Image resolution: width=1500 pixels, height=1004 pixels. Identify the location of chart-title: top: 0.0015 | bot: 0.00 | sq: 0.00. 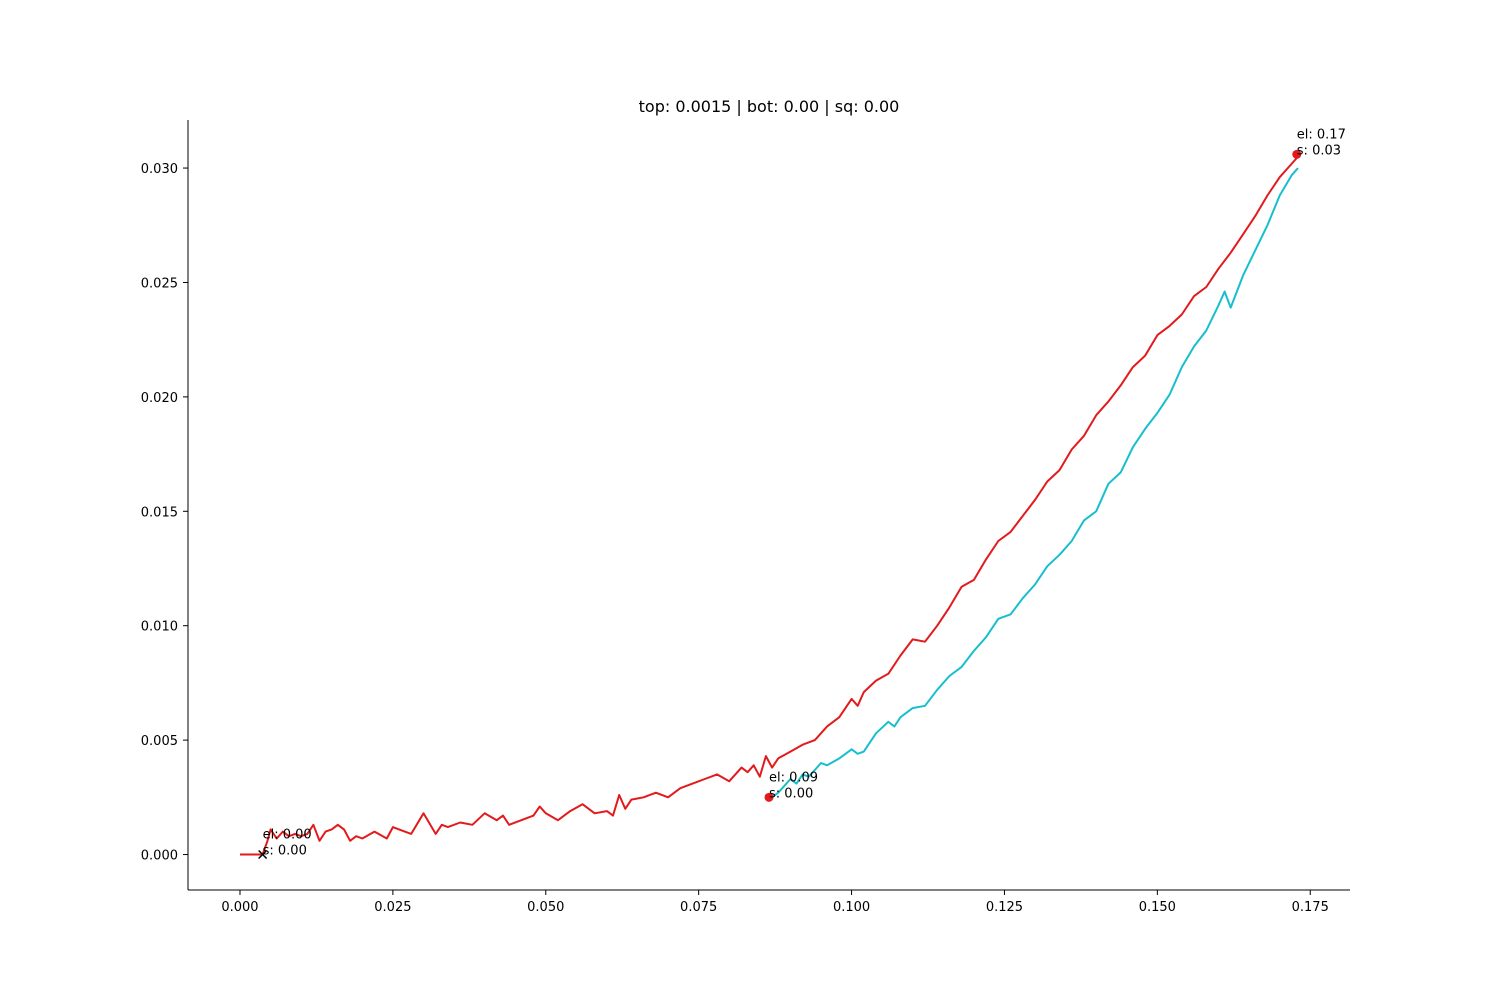
(769, 106).